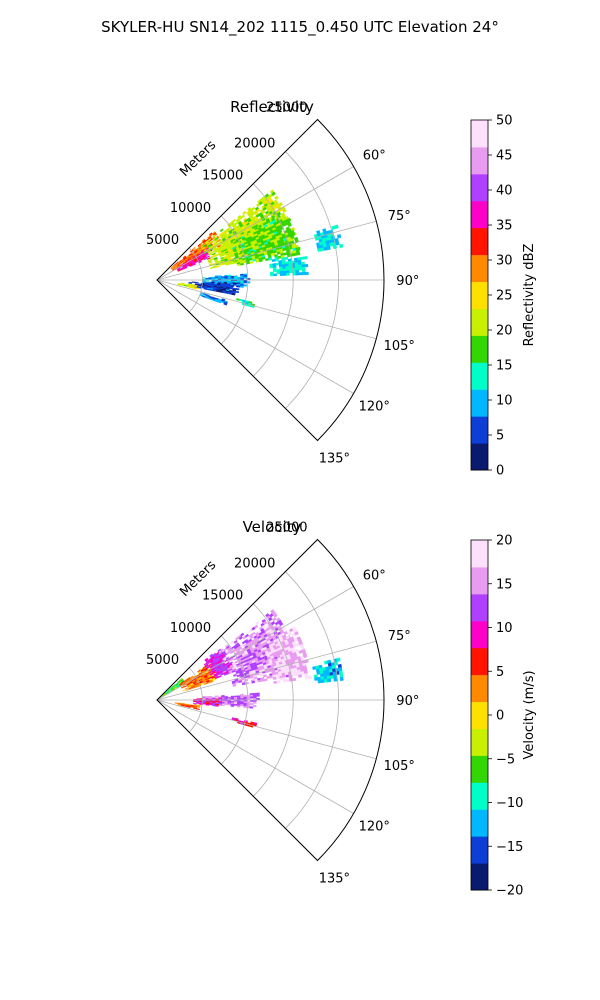 Image resolution: width=600 pixels, height=1000 pixels. I want to click on colorbar-tick-label: 30, so click(504, 261).